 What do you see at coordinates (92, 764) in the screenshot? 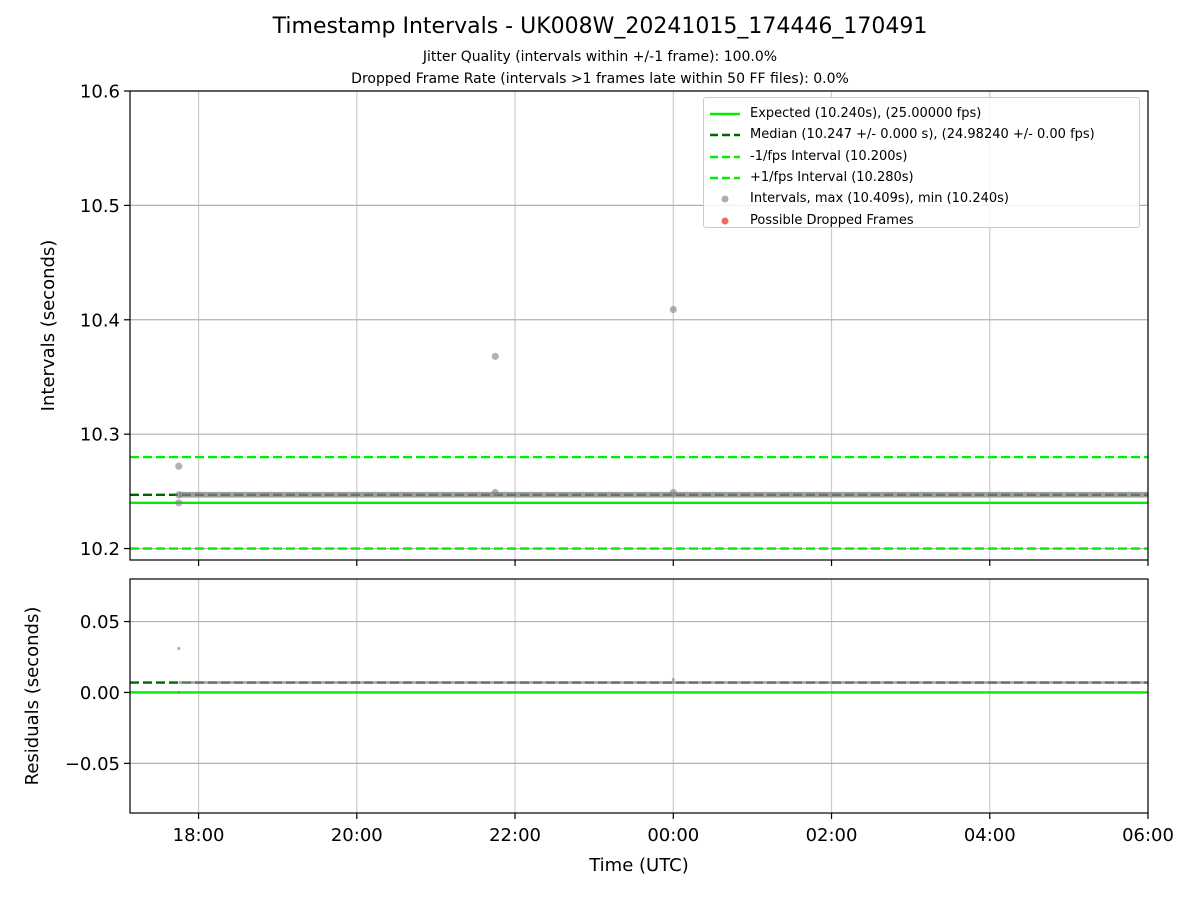
I see `y-tick-label: −0.05` at bounding box center [92, 764].